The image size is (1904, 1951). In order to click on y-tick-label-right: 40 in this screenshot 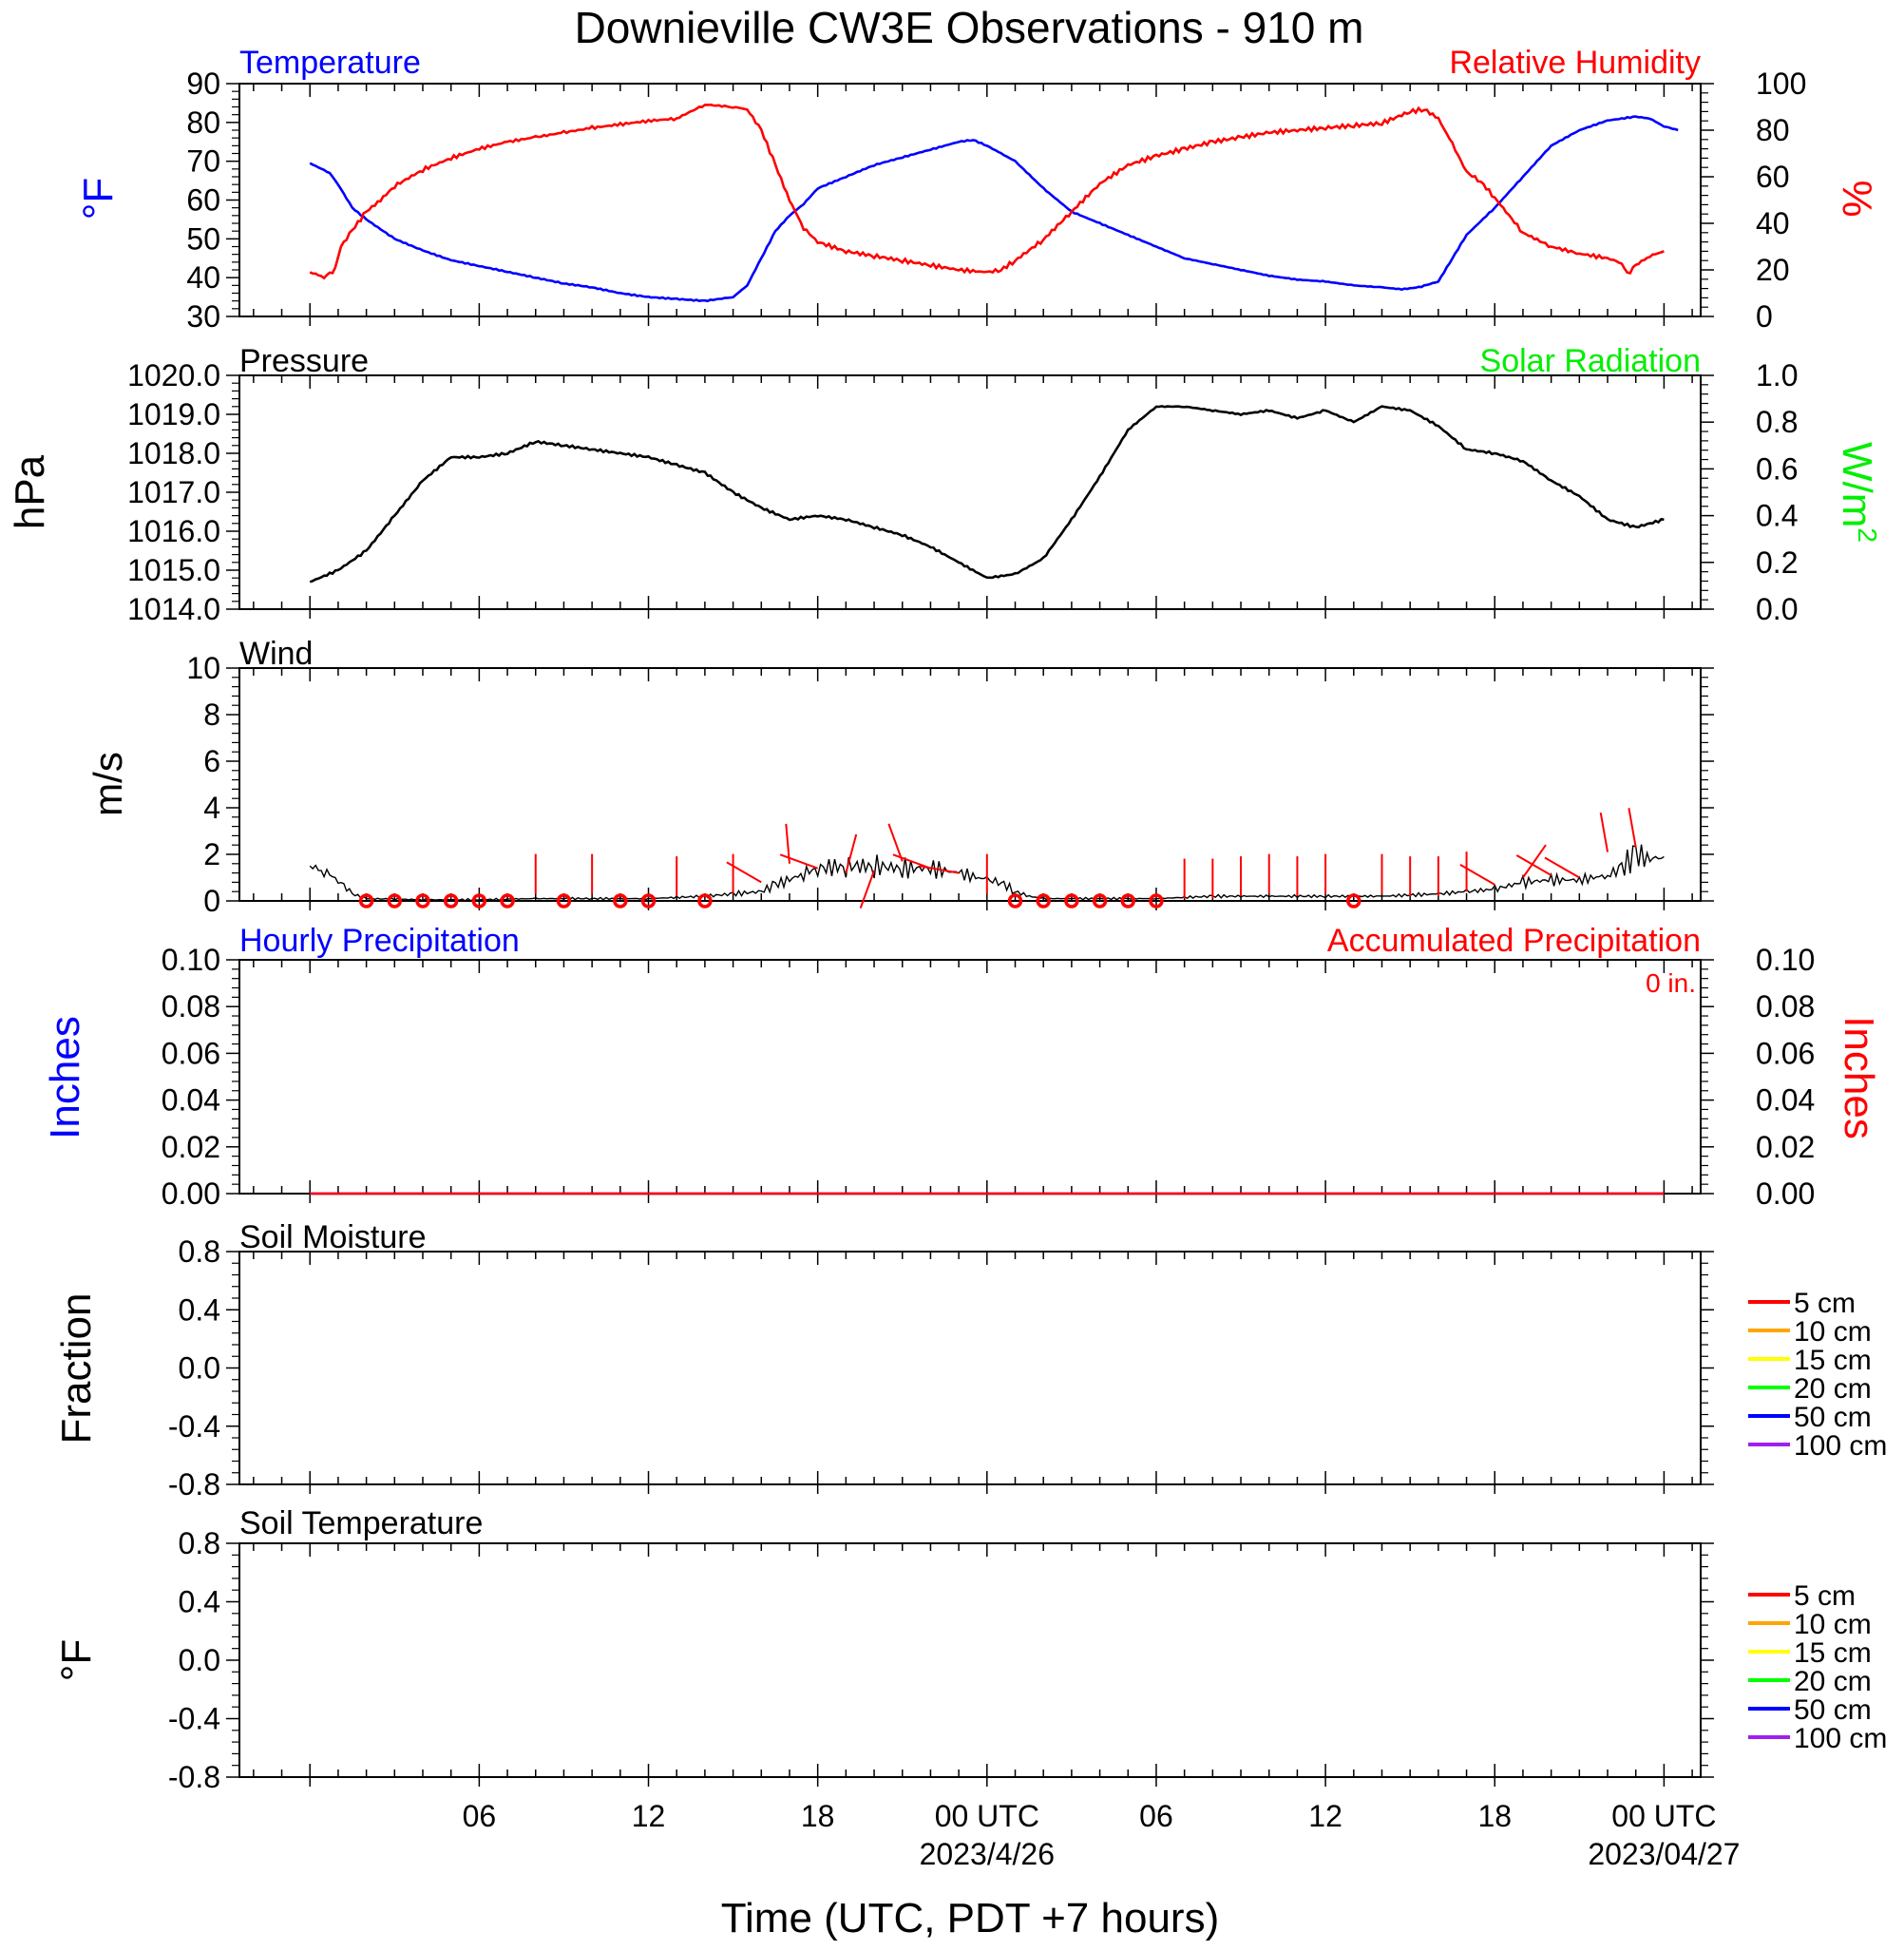, I will do `click(1773, 223)`.